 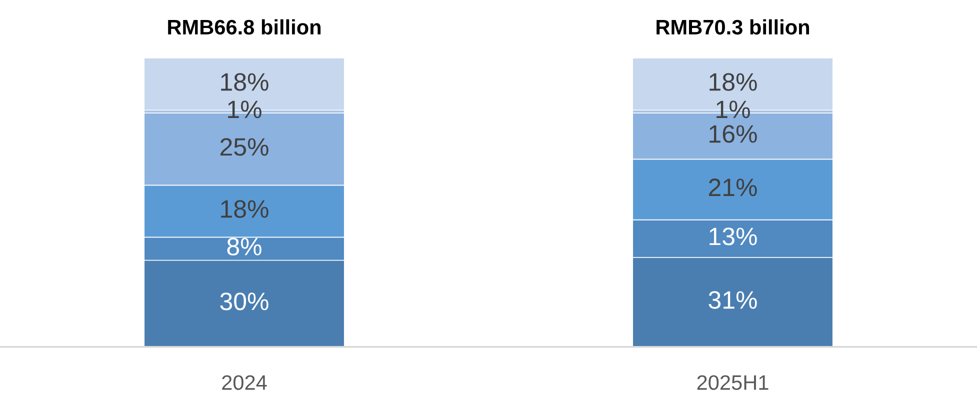 I want to click on data-label: 16%, so click(x=733, y=134).